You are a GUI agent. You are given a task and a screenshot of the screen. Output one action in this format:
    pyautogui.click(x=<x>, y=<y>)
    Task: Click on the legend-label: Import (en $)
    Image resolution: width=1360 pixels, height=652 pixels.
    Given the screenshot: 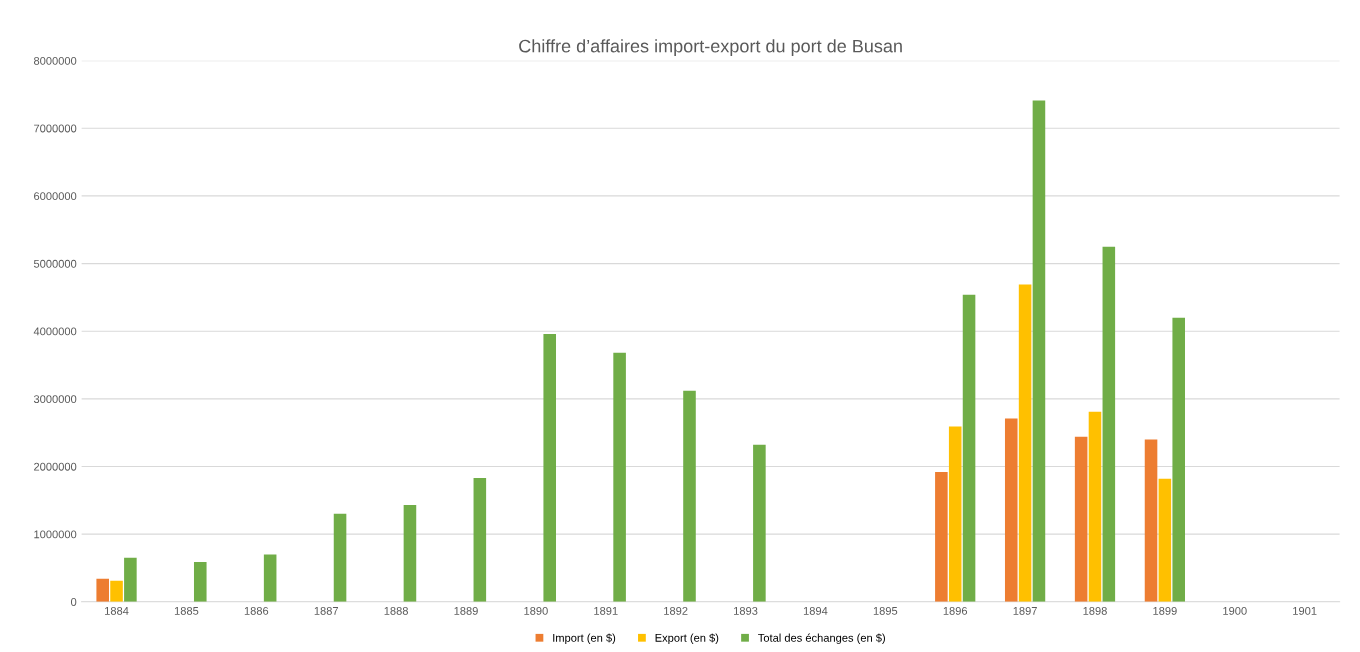 What is the action you would take?
    pyautogui.click(x=584, y=638)
    